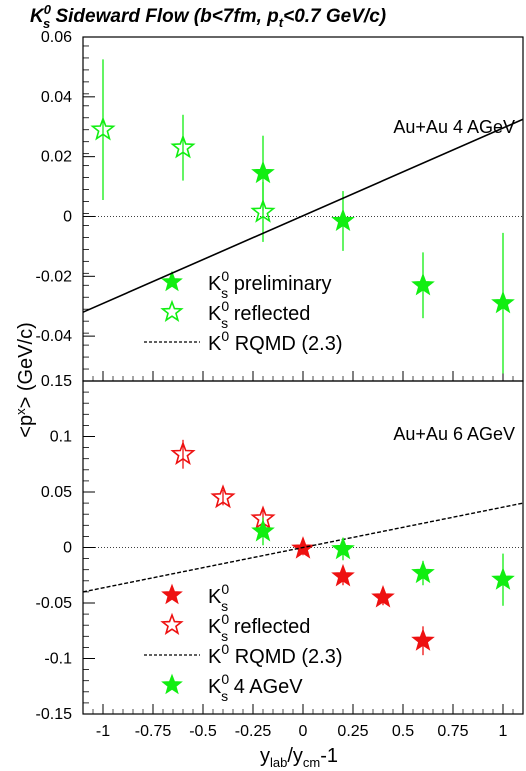 The image size is (526, 771). Describe the element at coordinates (203, 731) in the screenshot. I see `xtick-label: -0.5` at that location.